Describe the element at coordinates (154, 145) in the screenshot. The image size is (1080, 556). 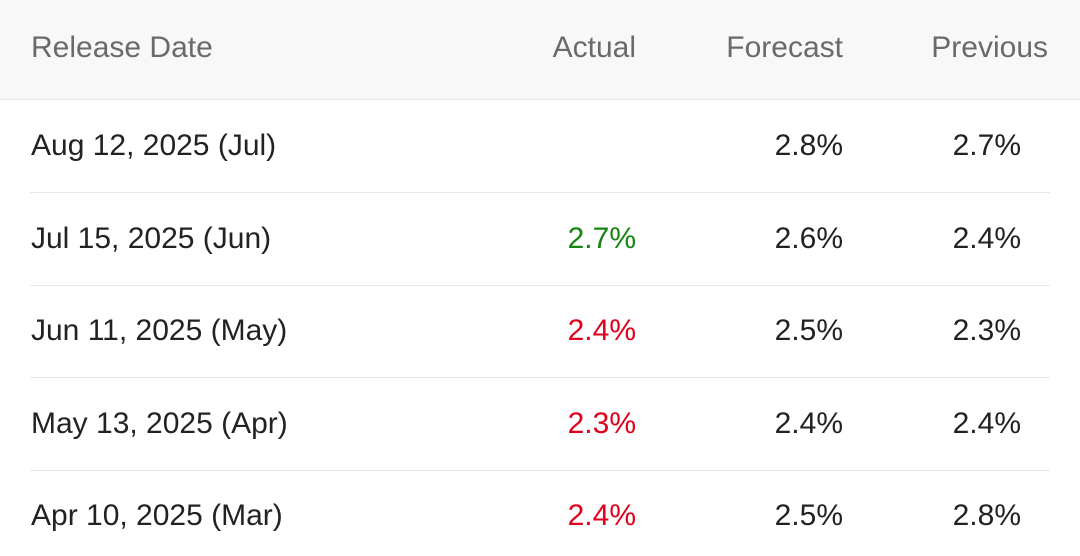
I see `release-date: Aug 12, 2025 (Jul)` at that location.